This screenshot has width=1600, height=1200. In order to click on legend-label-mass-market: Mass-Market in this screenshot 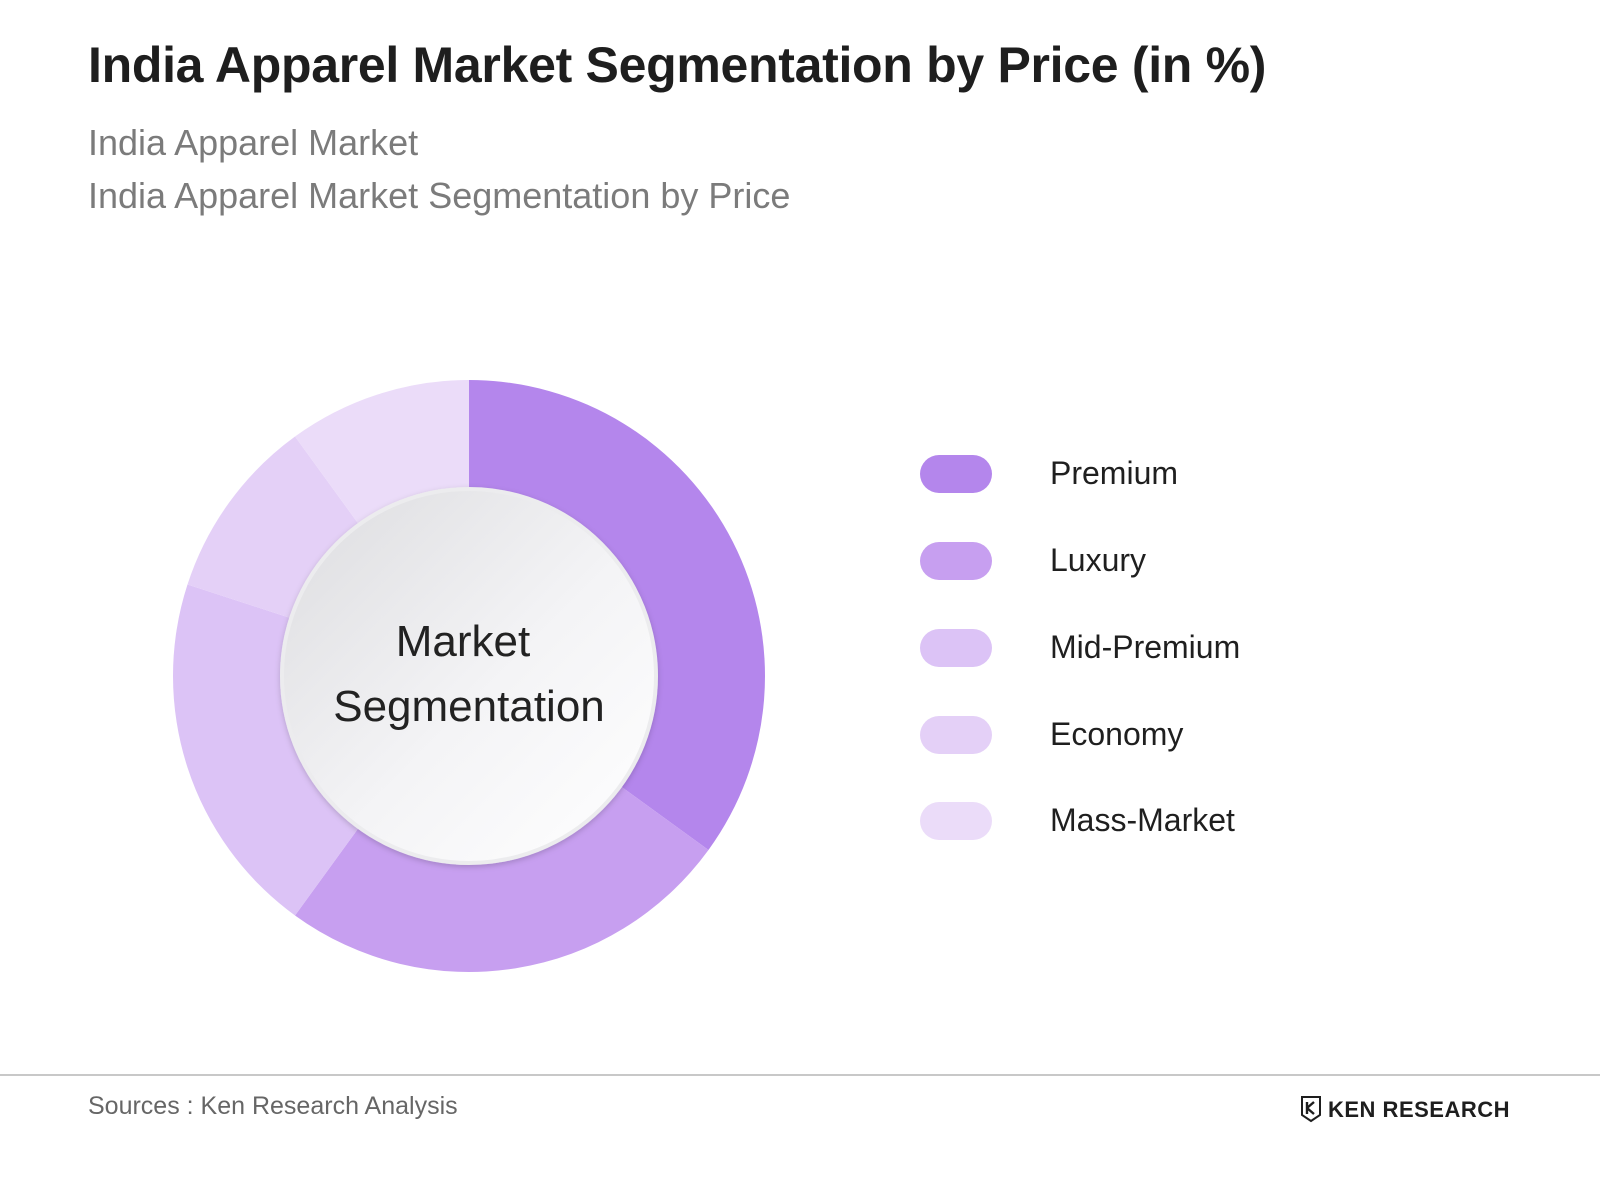, I will do `click(1142, 820)`.